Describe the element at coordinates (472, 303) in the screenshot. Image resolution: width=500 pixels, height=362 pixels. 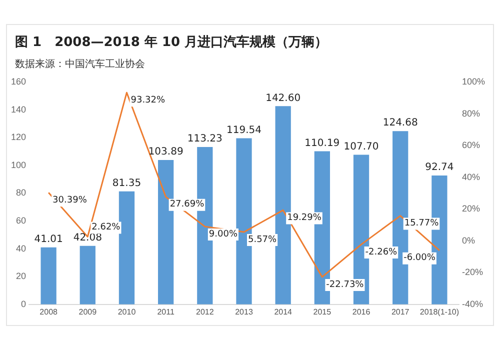
I see `y2-tick-label: -40%` at that location.